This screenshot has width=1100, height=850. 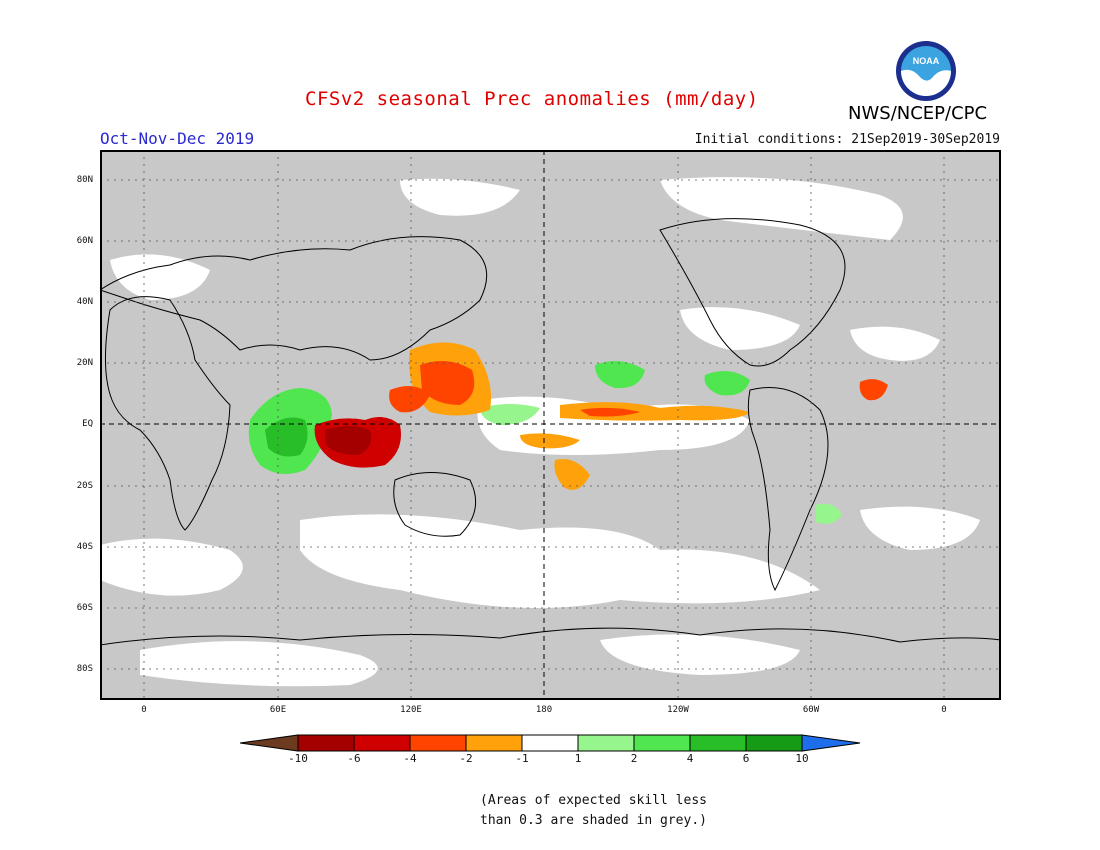 I want to click on footnote-line-2: than 0.3 are shaded in grey.), so click(x=593, y=820).